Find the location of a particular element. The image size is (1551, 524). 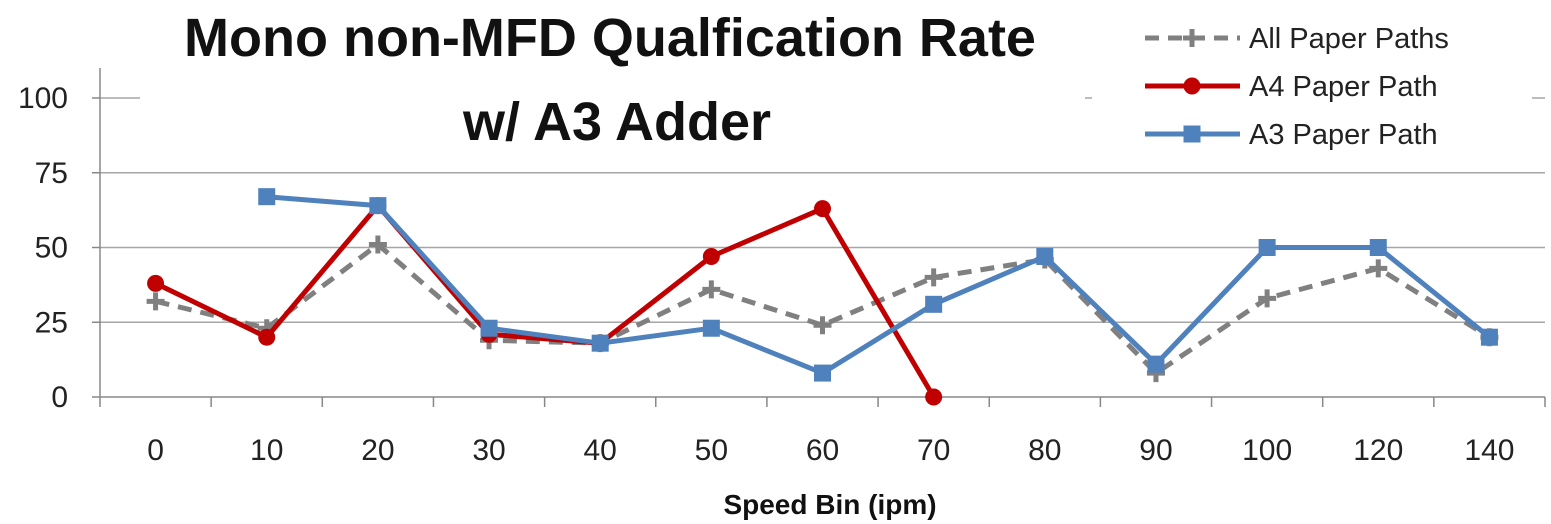

y-tick-label: 50 is located at coordinates (51, 248).